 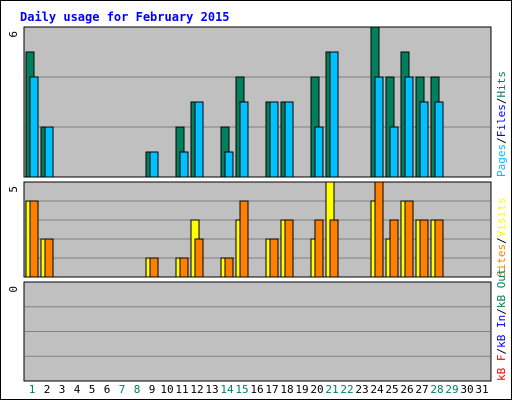 I want to click on x-tick-label-11: 11, so click(x=181, y=389).